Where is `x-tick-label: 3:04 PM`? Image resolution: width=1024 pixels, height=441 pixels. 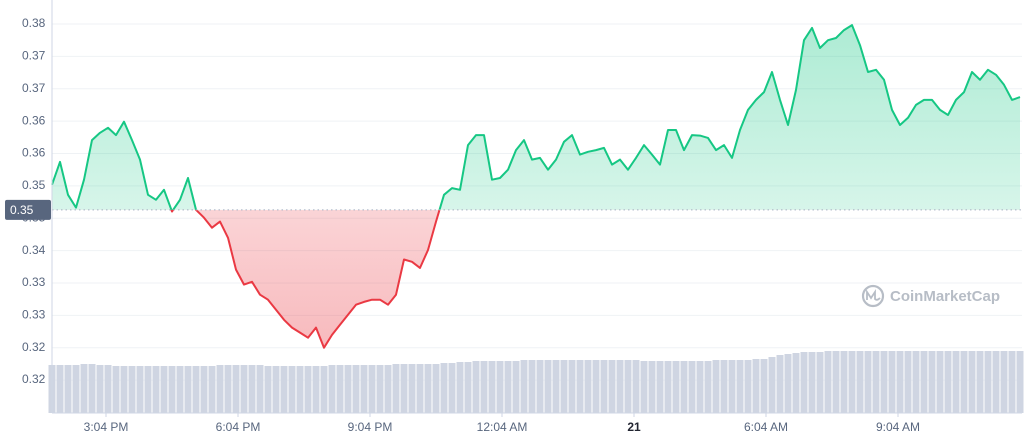
x-tick-label: 3:04 PM is located at coordinates (106, 427).